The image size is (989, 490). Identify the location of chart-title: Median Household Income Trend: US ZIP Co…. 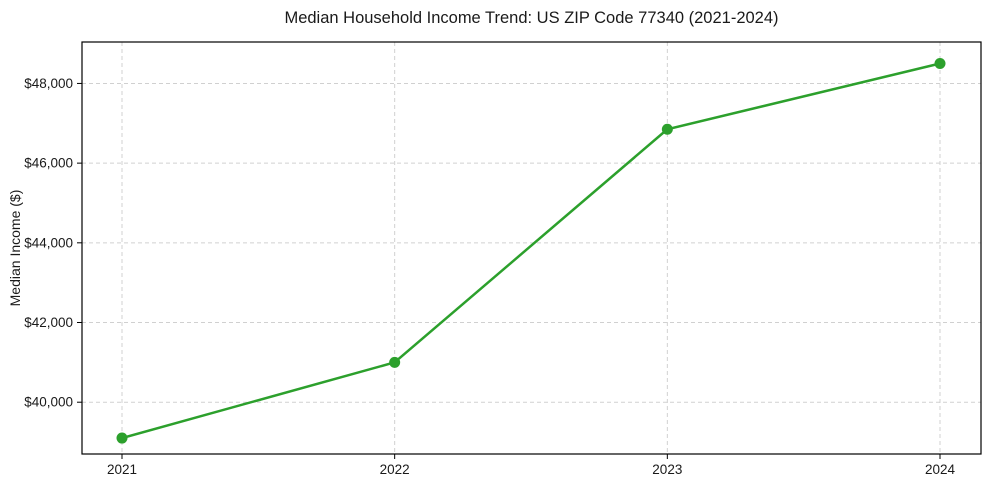
(531, 18).